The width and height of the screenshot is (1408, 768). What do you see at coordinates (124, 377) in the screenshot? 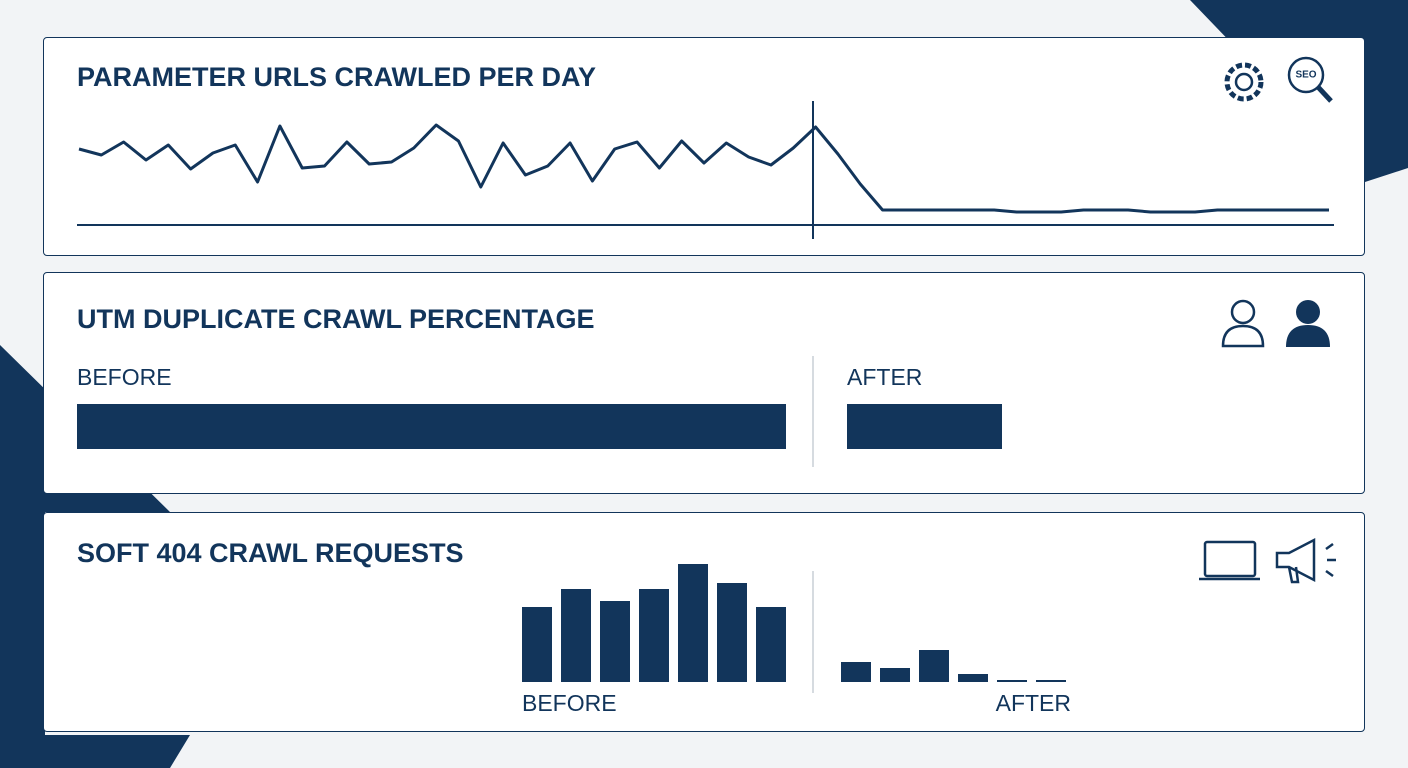
I see `category-label: BEFORE` at bounding box center [124, 377].